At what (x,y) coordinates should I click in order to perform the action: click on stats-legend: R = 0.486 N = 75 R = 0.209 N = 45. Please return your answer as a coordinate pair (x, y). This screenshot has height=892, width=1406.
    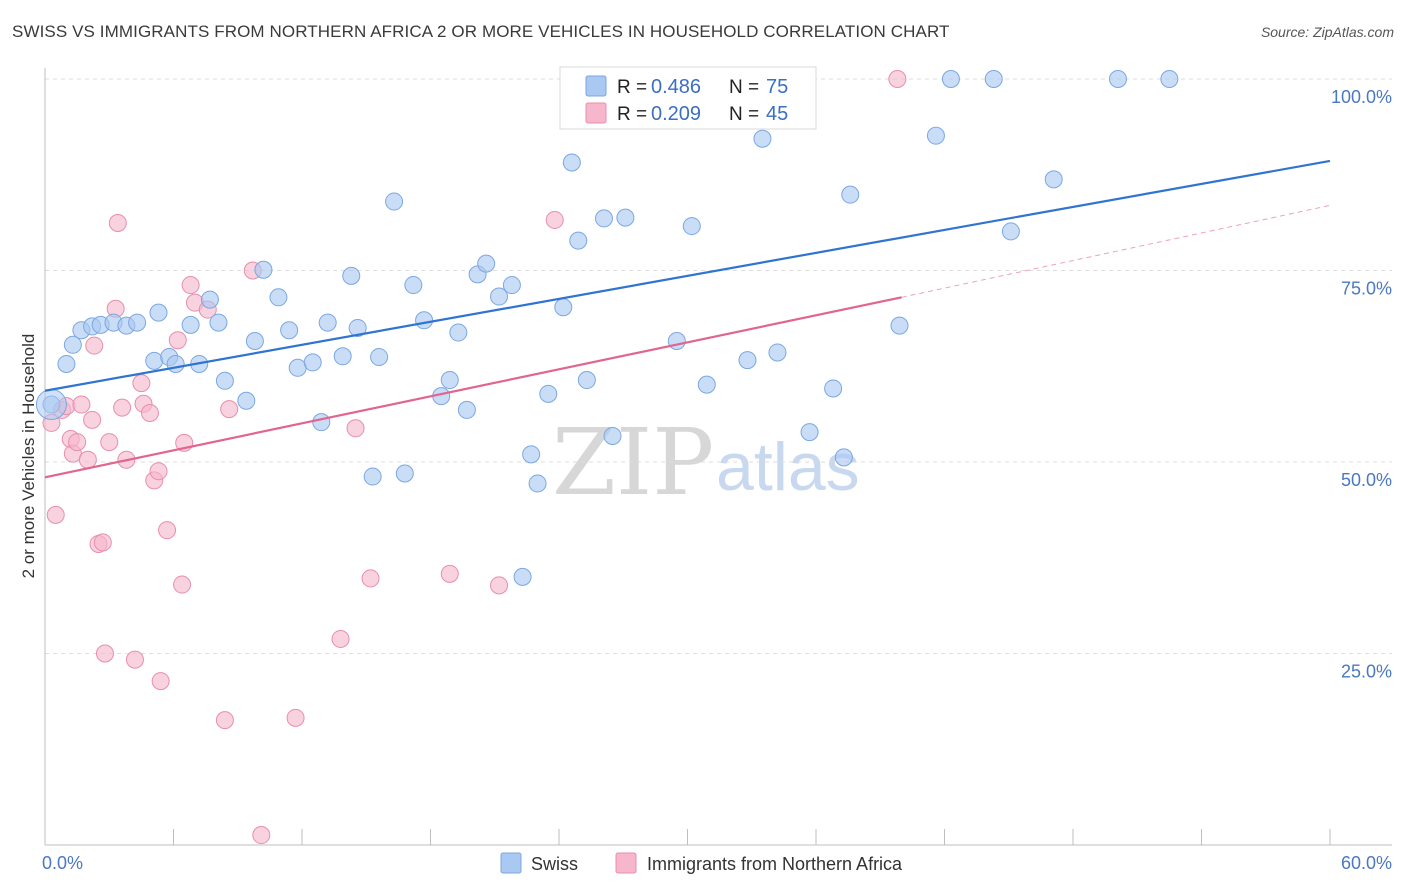
    Looking at the image, I should click on (688, 98).